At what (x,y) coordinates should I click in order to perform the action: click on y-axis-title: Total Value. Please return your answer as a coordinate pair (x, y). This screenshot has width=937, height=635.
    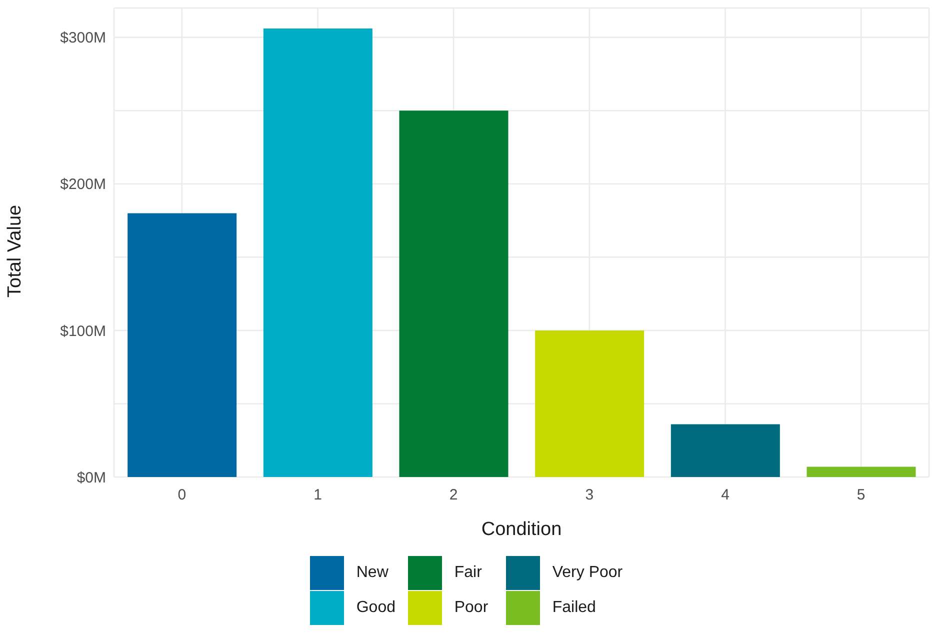
    Looking at the image, I should click on (15, 251).